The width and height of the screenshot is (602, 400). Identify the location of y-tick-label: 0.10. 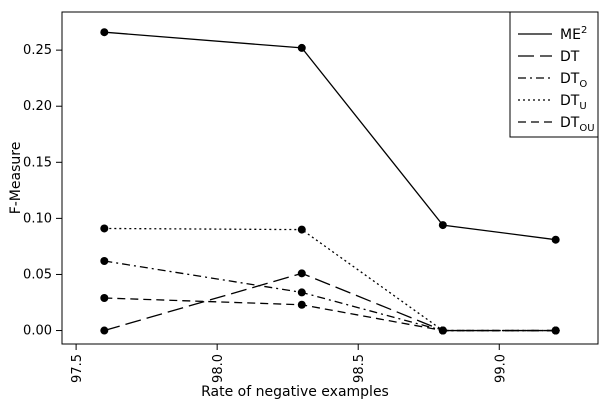
(37, 218).